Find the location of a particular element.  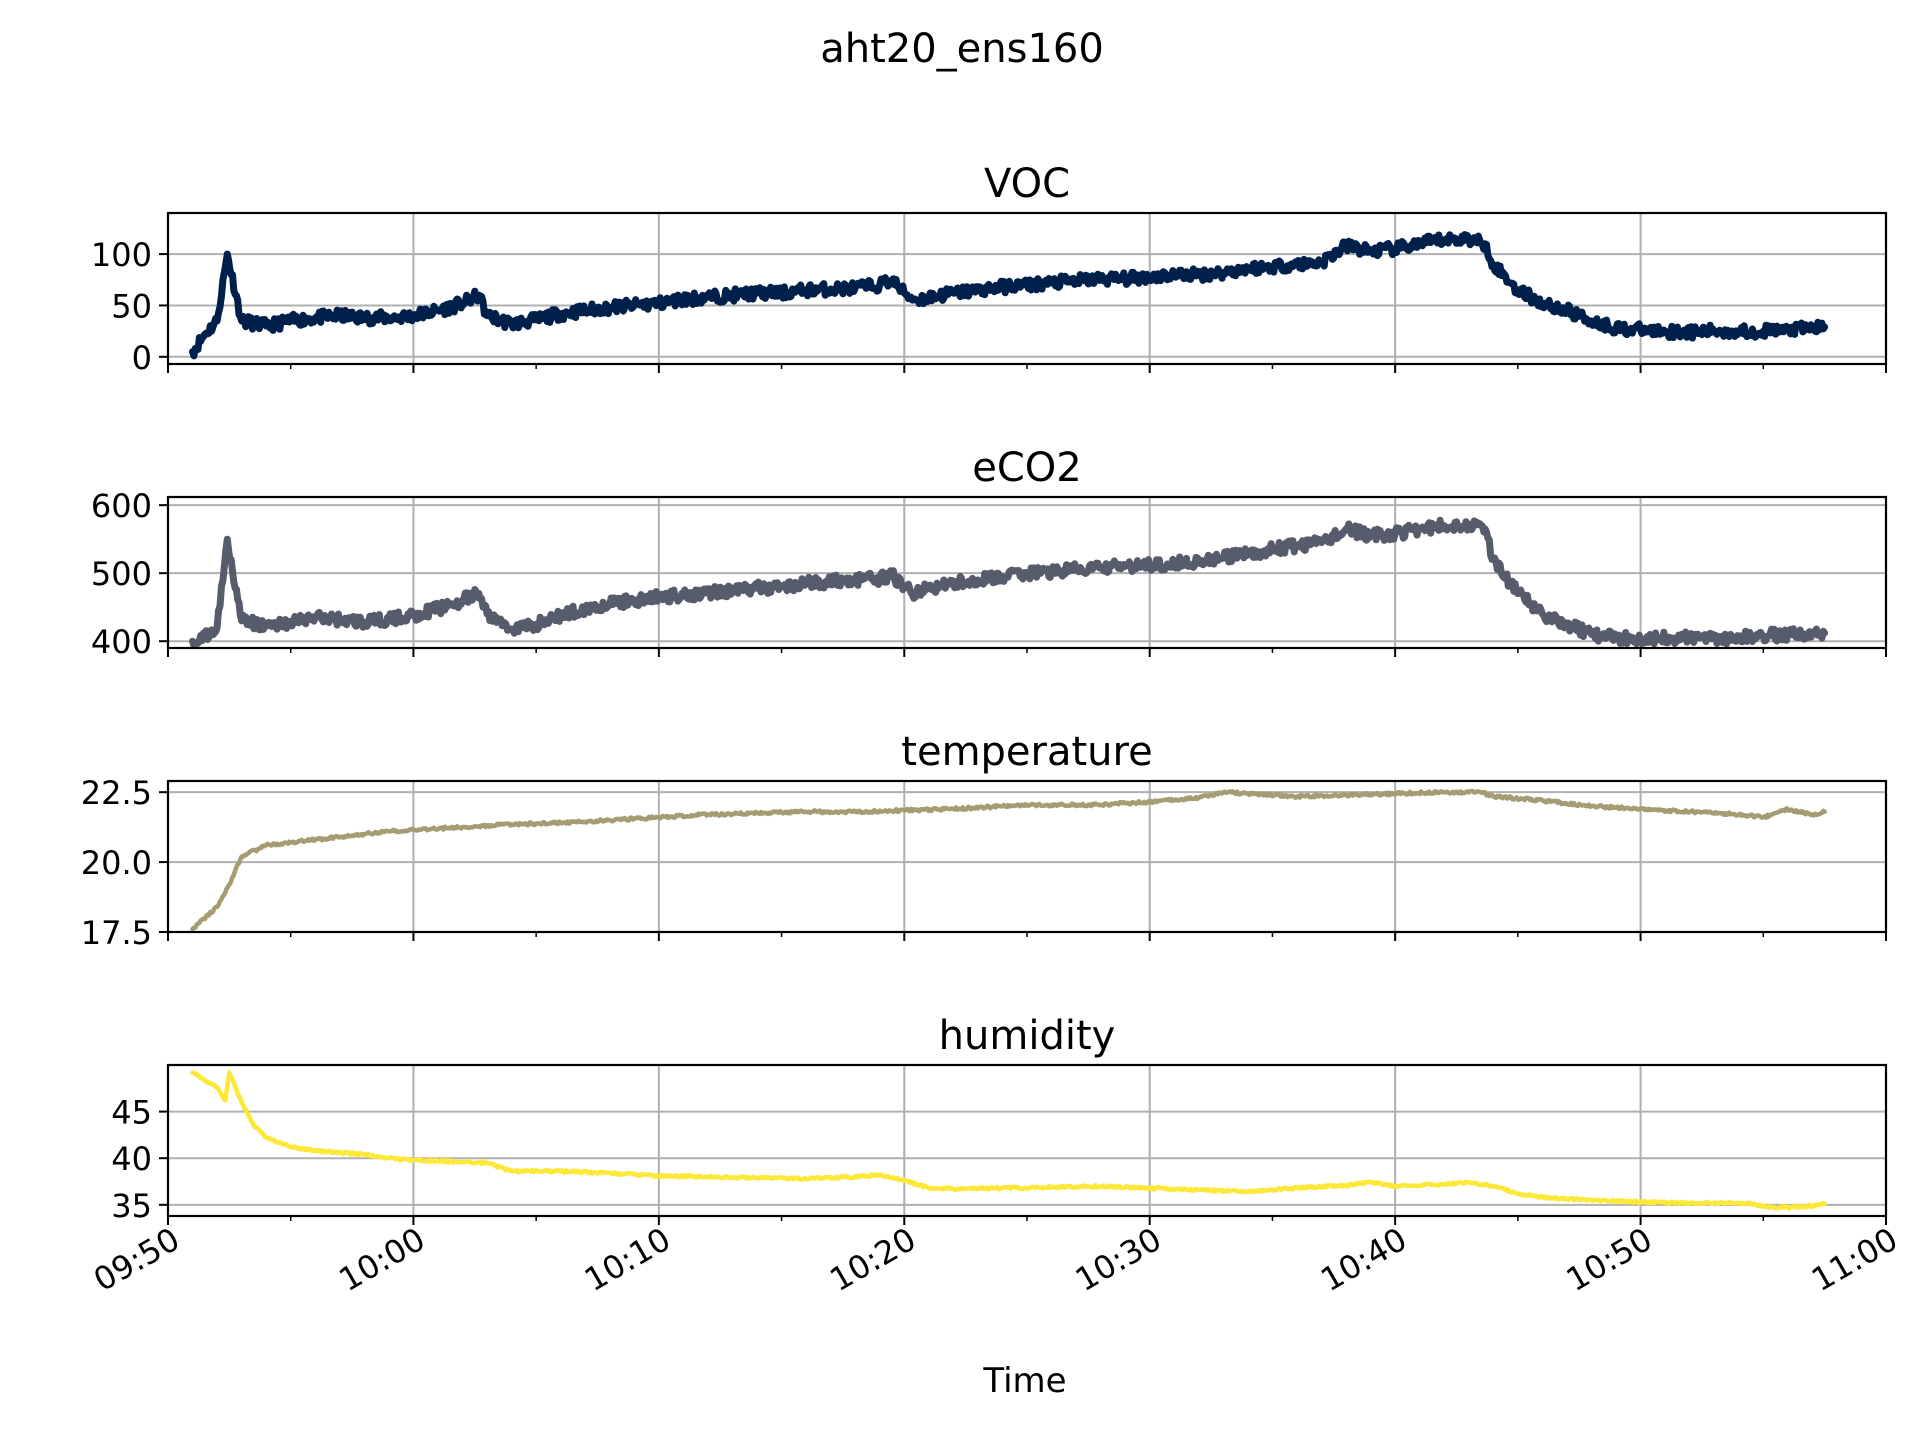

y-tick-label: 600 is located at coordinates (121, 506).